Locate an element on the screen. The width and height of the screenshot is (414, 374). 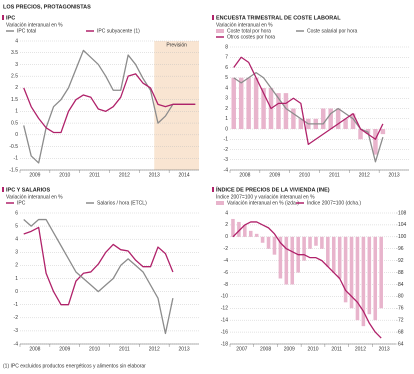
y2-tick-label: 92 is located at coordinates (401, 261).